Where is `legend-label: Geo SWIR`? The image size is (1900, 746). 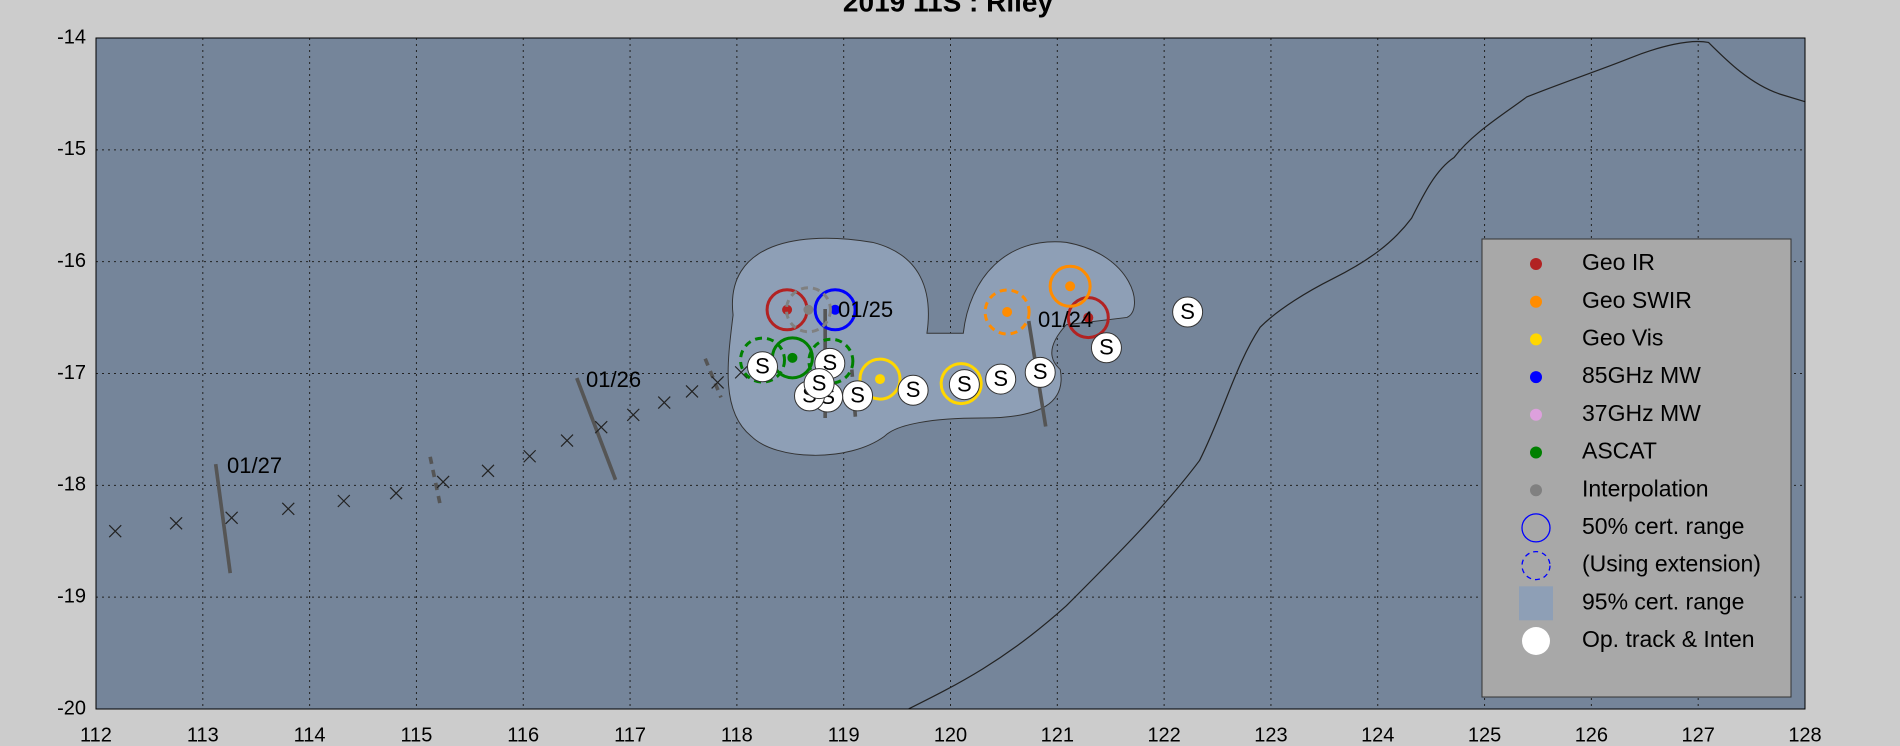
legend-label: Geo SWIR is located at coordinates (1637, 300).